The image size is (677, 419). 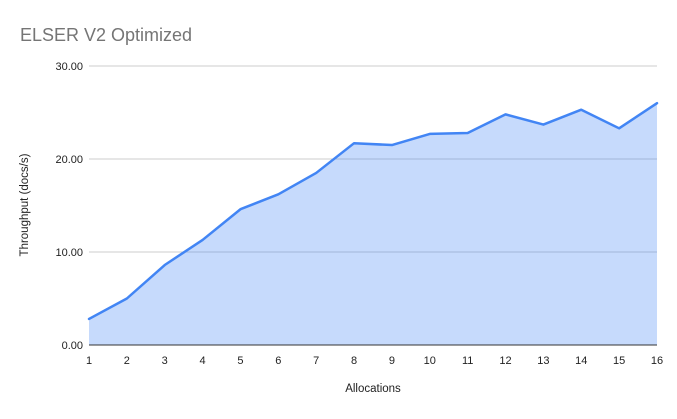 What do you see at coordinates (543, 361) in the screenshot?
I see `x-tick-label: 13` at bounding box center [543, 361].